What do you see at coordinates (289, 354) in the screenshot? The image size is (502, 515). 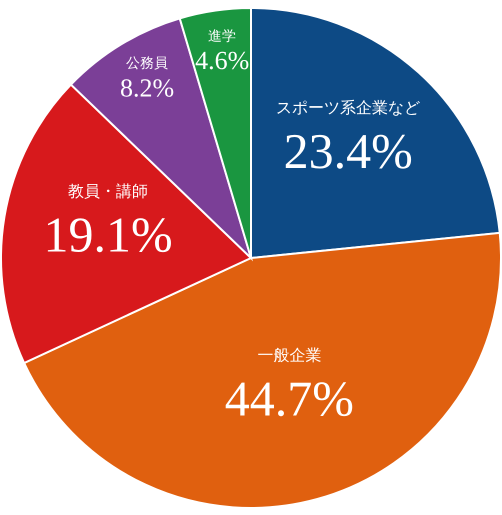 I see `slice-label: 一般企業` at bounding box center [289, 354].